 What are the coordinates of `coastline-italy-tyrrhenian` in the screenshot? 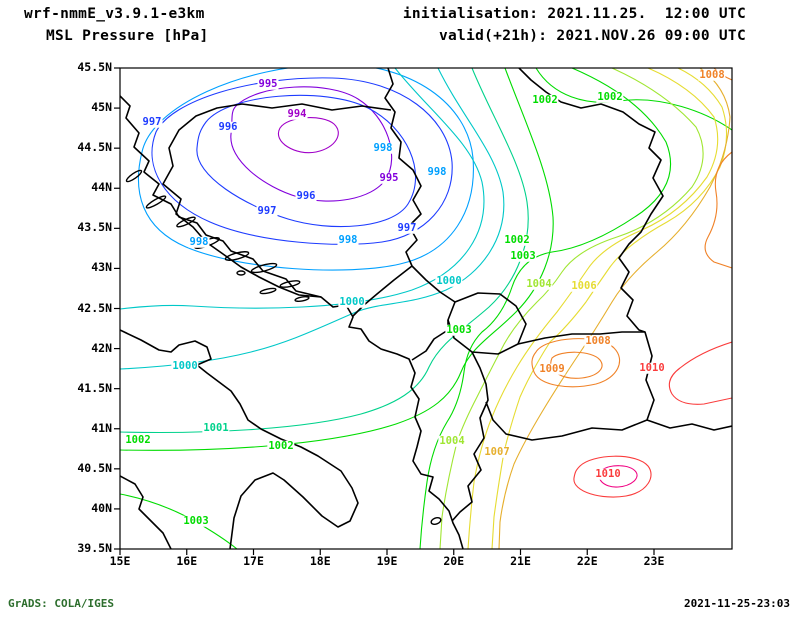 It's located at (146, 512).